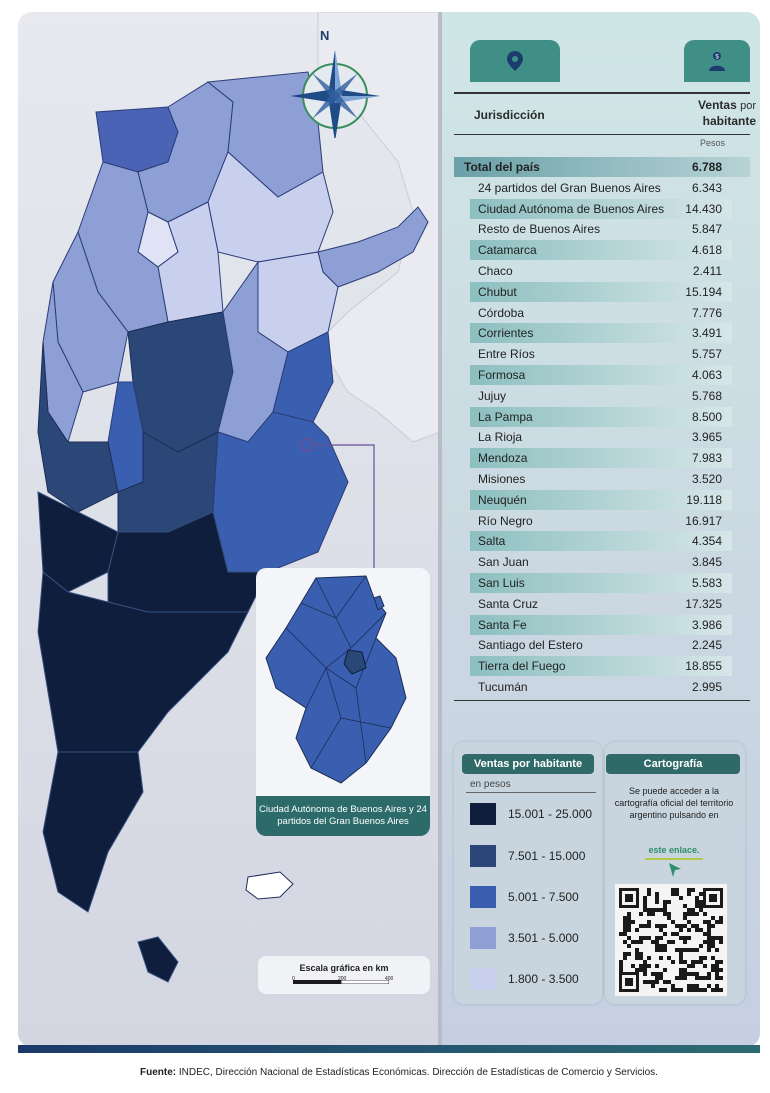 This screenshot has width=770, height=1093. I want to click on legend-rule, so click(531, 792).